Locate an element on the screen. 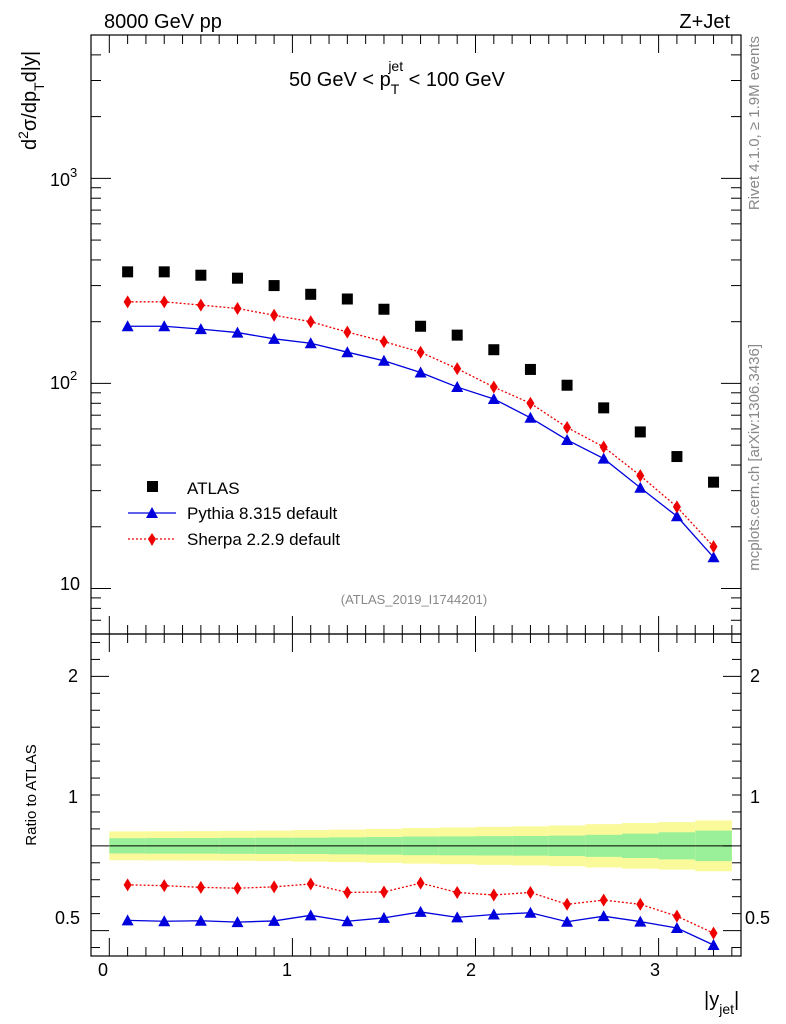 The height and width of the screenshot is (1024, 786). ratio-ytick-1-right: 1 is located at coordinates (755, 797).